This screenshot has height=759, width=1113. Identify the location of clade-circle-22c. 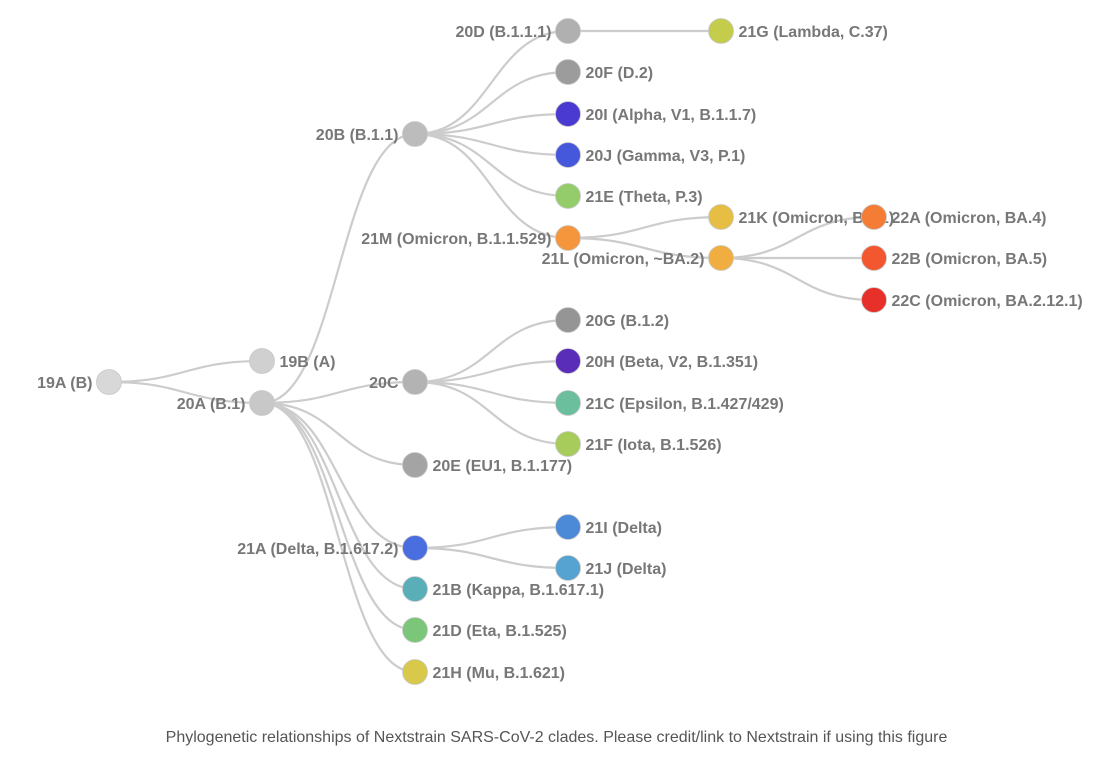
(874, 300).